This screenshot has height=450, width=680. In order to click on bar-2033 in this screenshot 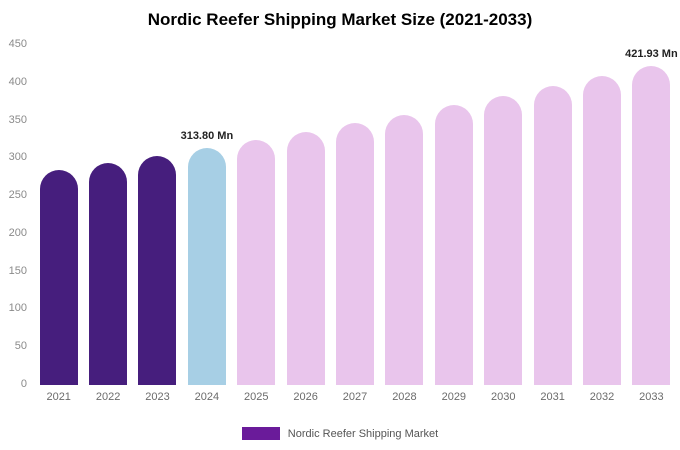, I will do `click(651, 225)`.